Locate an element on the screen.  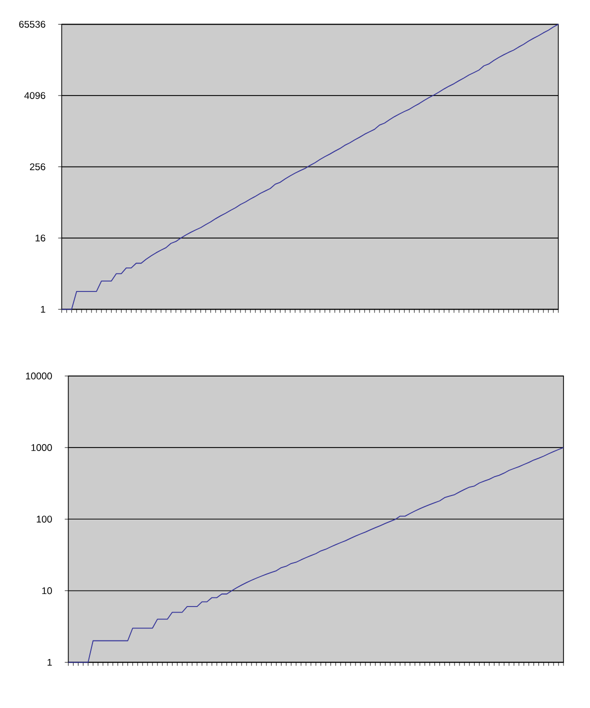
y-tick-label: 100 is located at coordinates (44, 519).